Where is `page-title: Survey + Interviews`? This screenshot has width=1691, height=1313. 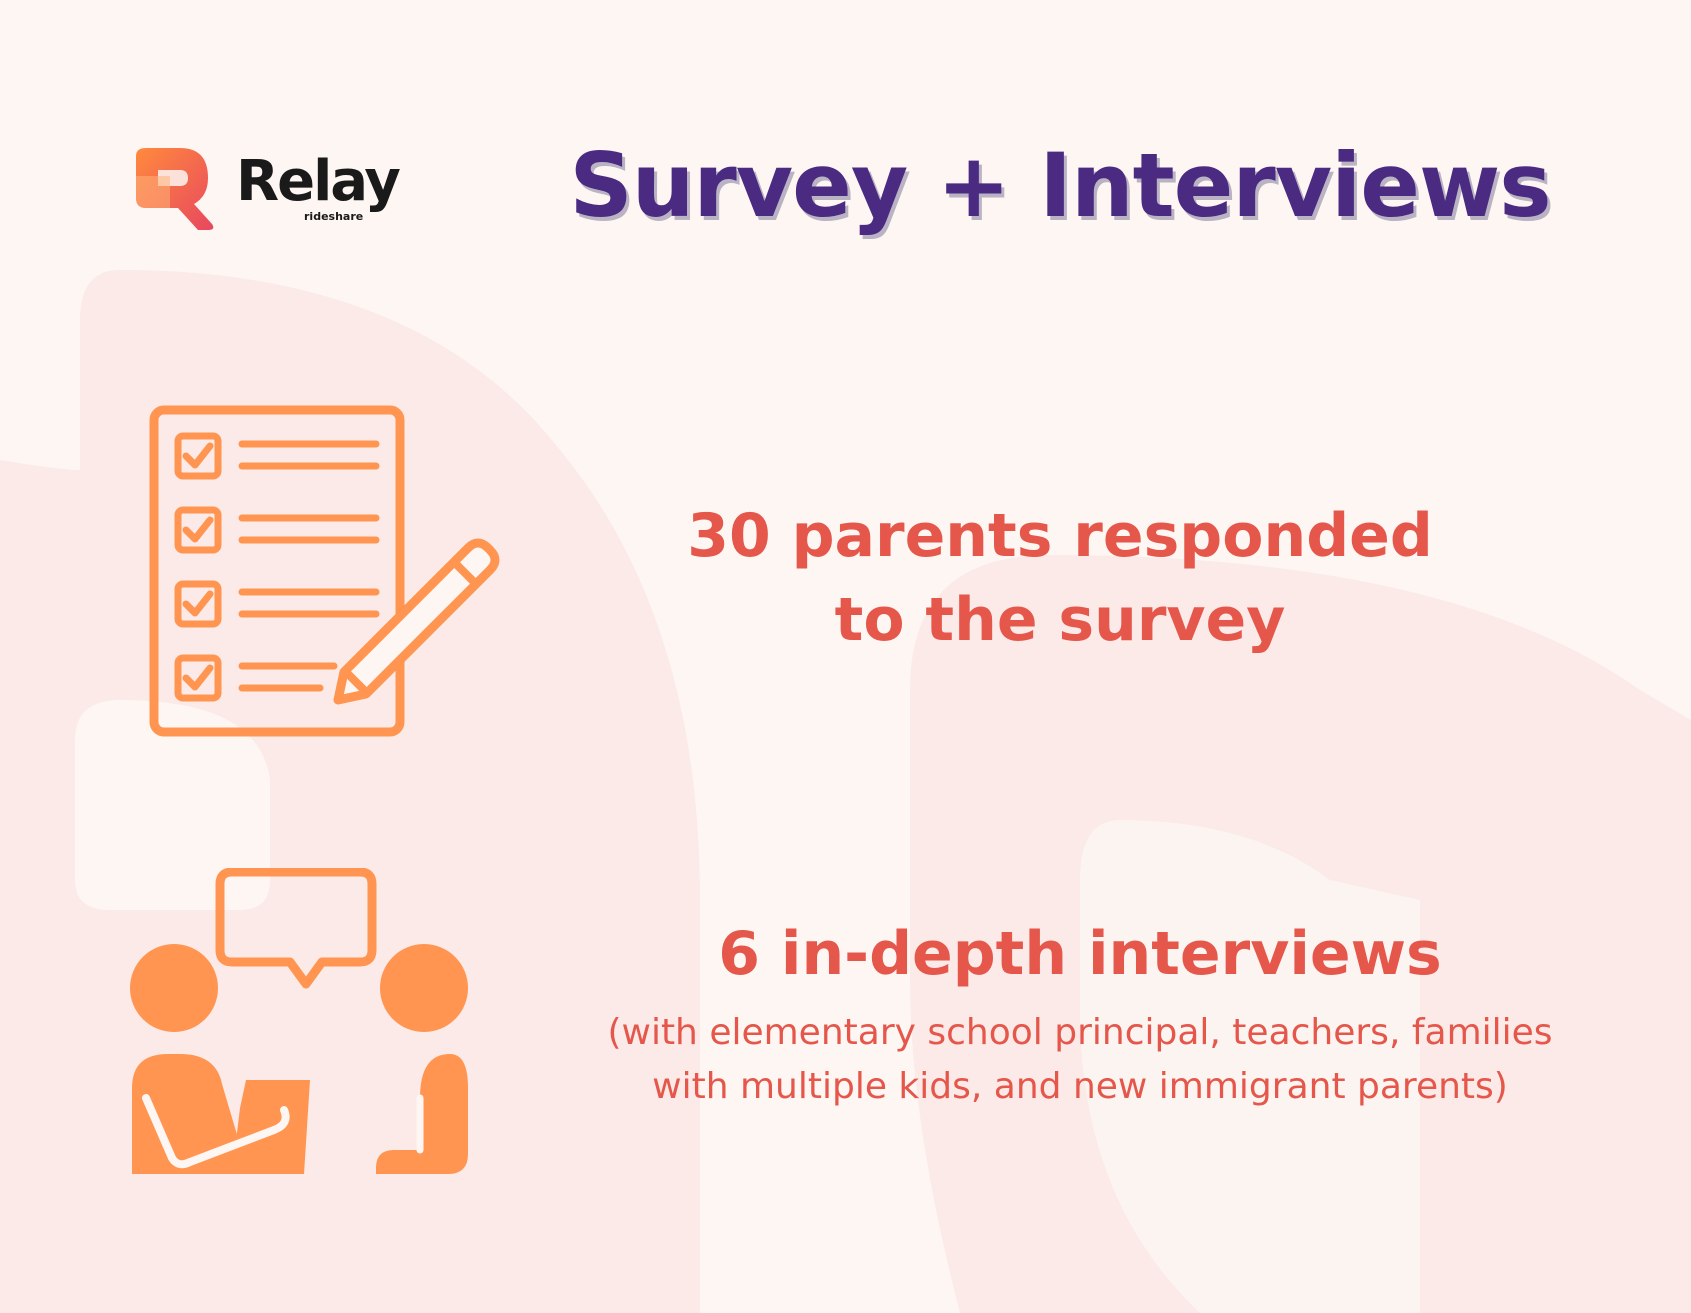
page-title: Survey + Interviews is located at coordinates (1060, 185).